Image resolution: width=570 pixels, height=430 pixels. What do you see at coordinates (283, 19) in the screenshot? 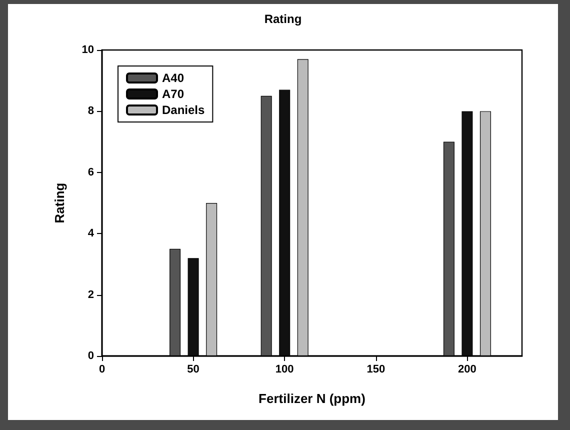
I see `chart-title: Rating` at bounding box center [283, 19].